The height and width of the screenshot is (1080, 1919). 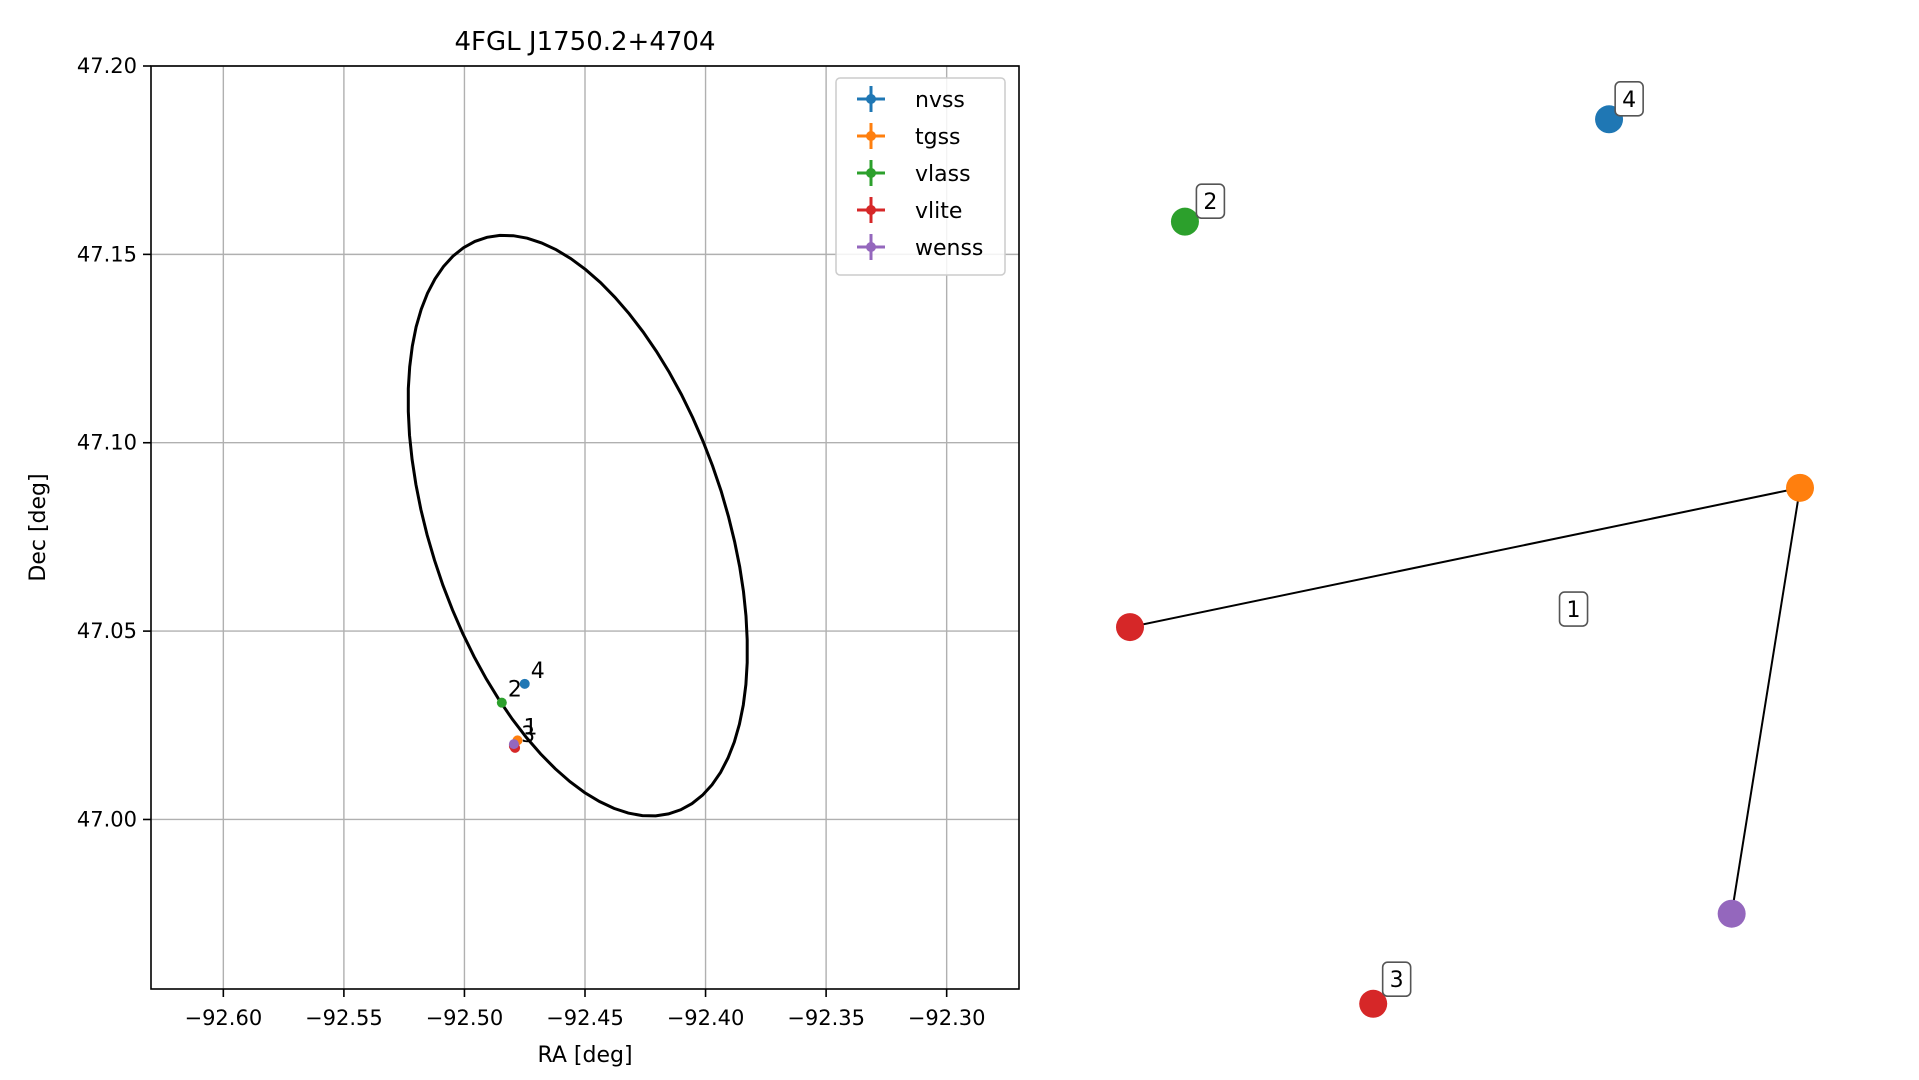 What do you see at coordinates (949, 248) in the screenshot?
I see `legend-label-wenss: wenss` at bounding box center [949, 248].